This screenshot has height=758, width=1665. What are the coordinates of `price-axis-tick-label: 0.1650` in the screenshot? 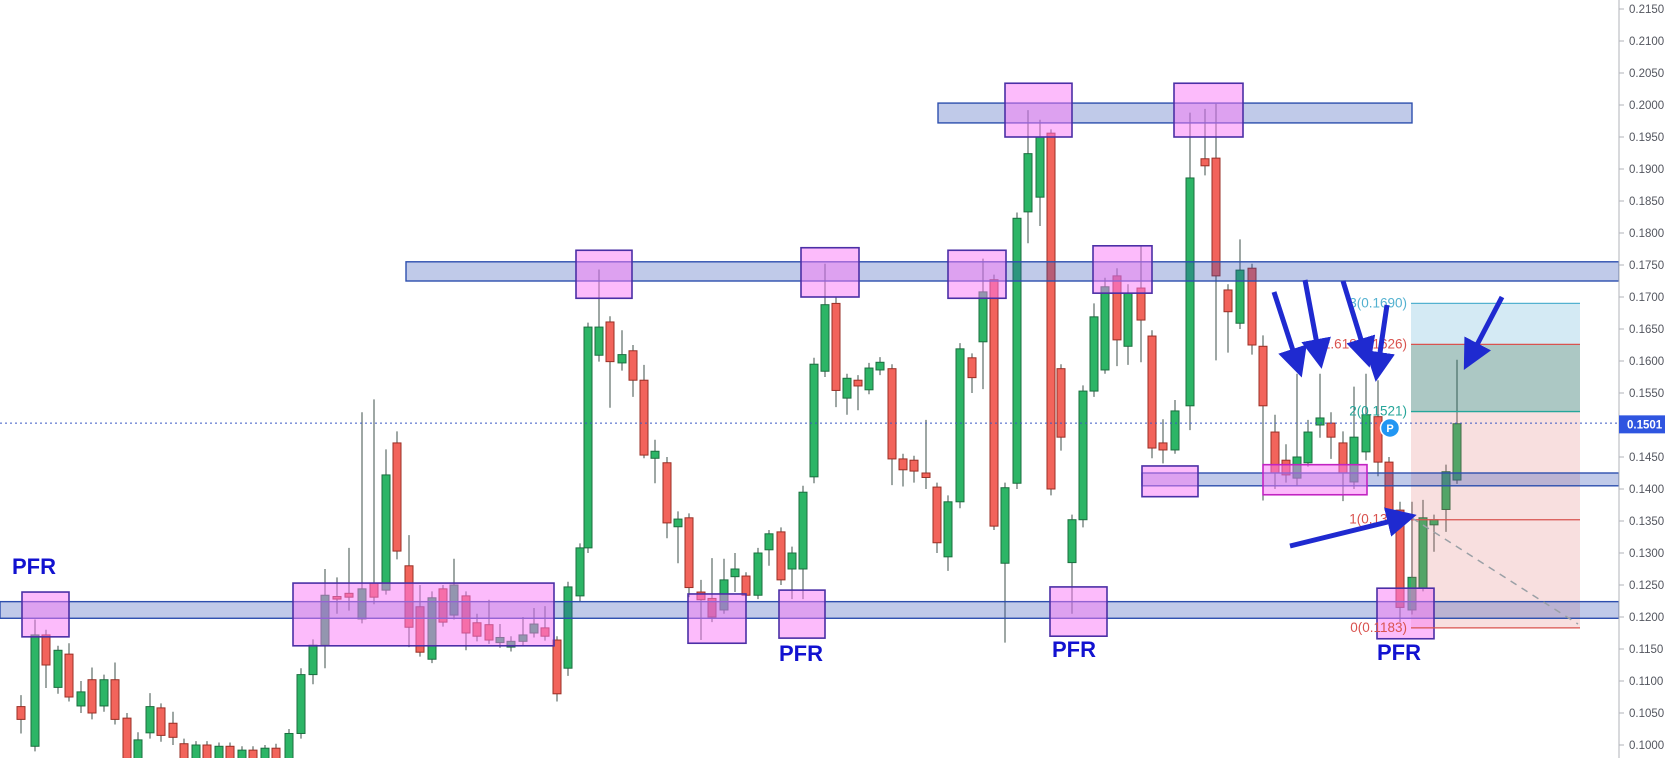 It's located at (1646, 330).